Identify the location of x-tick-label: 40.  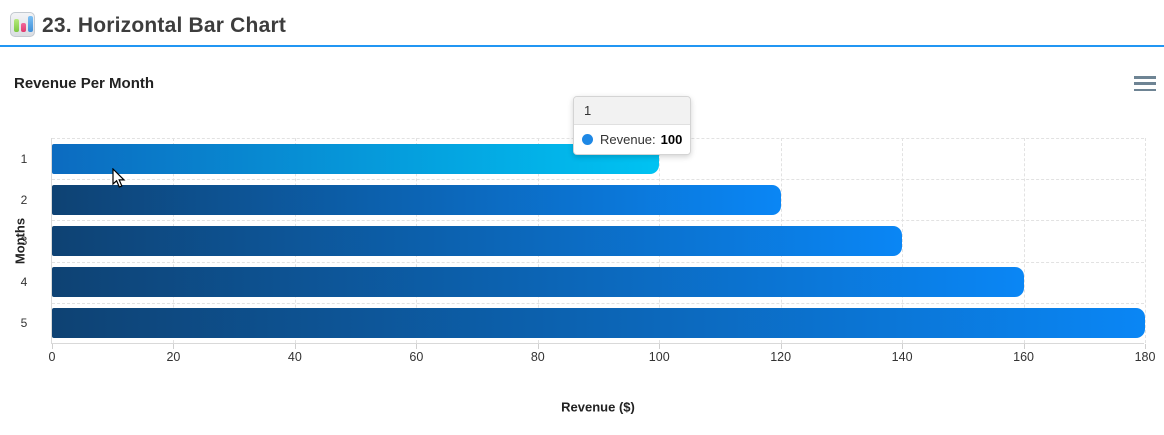
(294, 357).